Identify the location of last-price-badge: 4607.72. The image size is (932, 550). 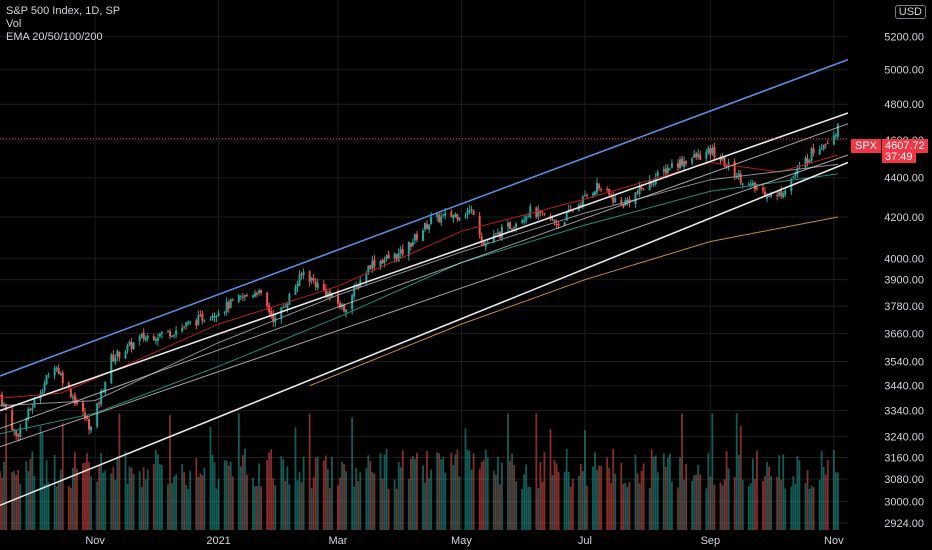
(905, 146).